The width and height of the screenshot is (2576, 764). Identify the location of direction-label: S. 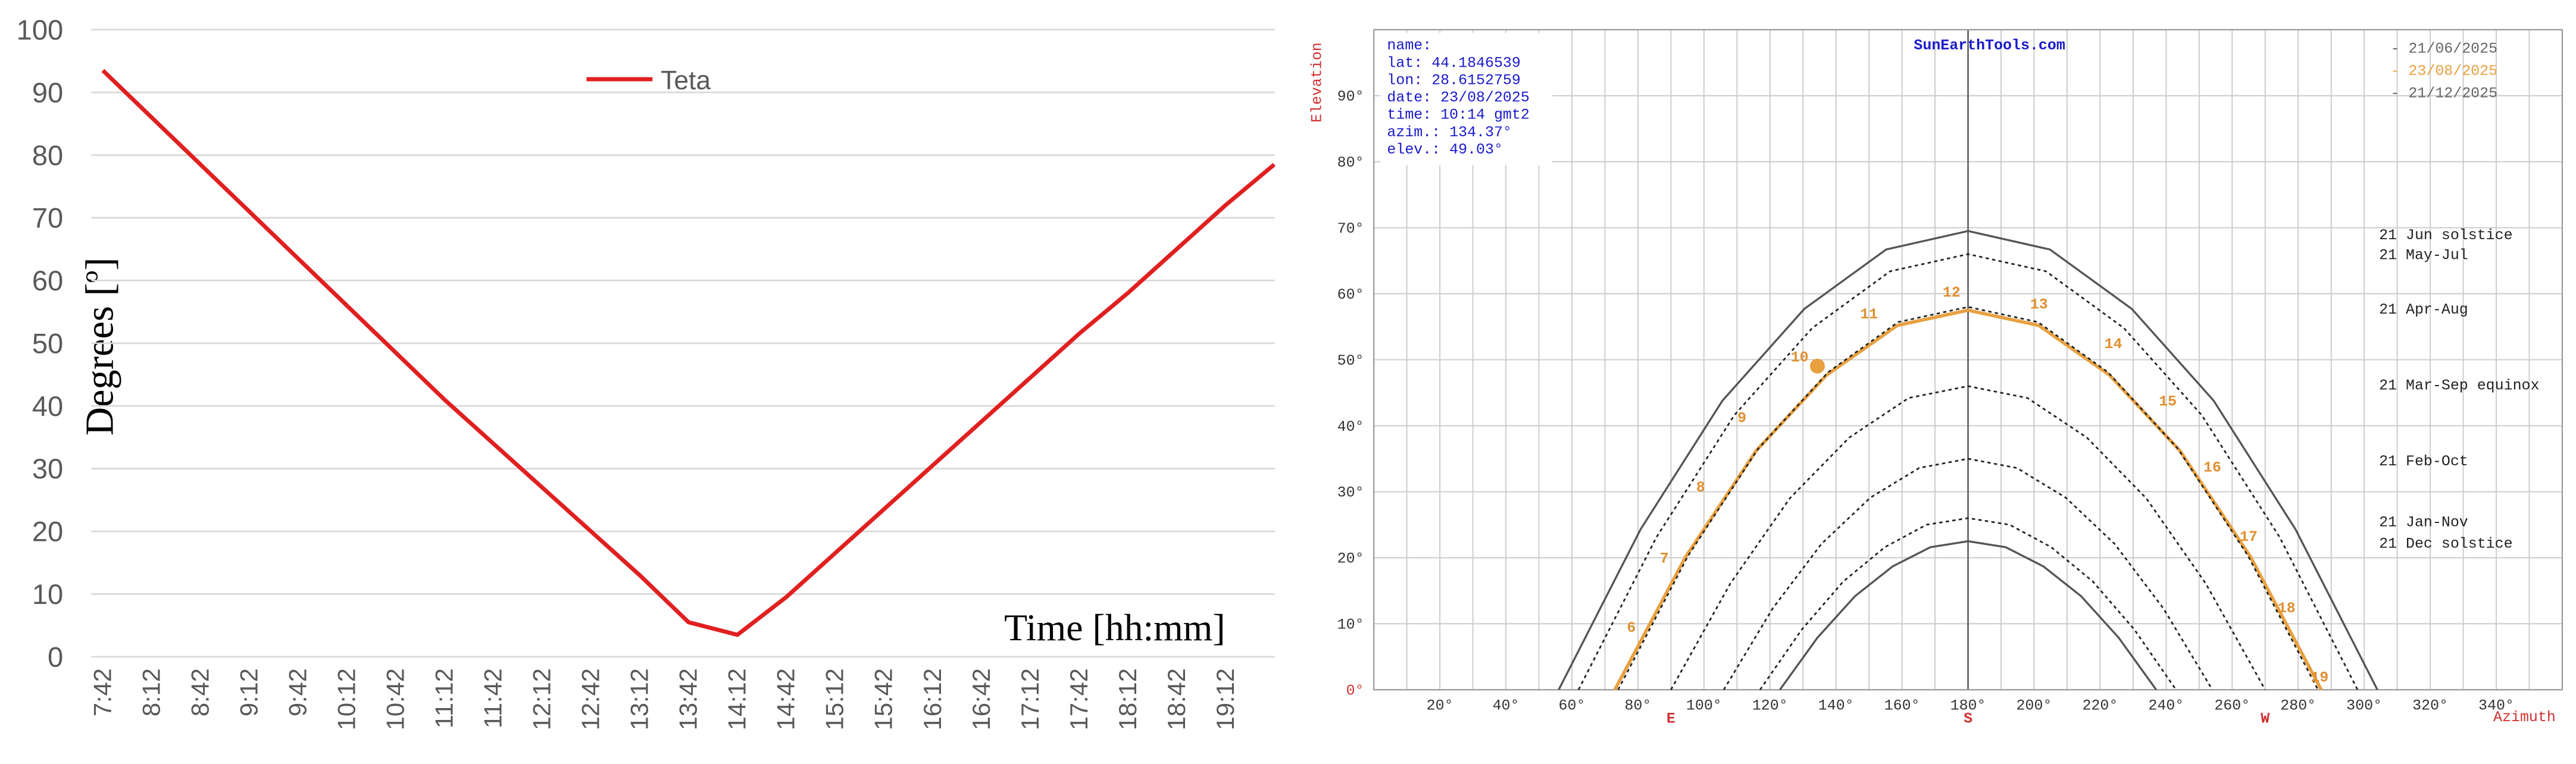
(1968, 719).